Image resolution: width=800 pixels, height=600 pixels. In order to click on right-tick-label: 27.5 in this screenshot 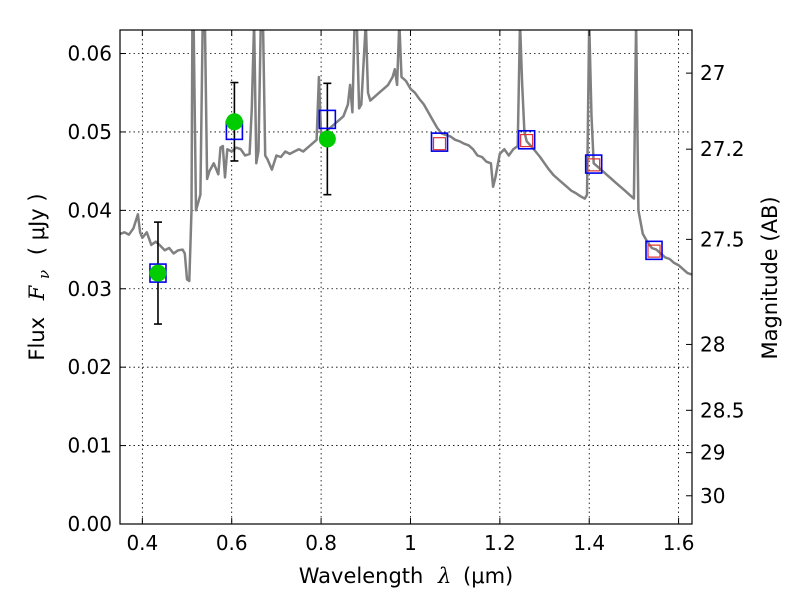, I will do `click(722, 239)`.